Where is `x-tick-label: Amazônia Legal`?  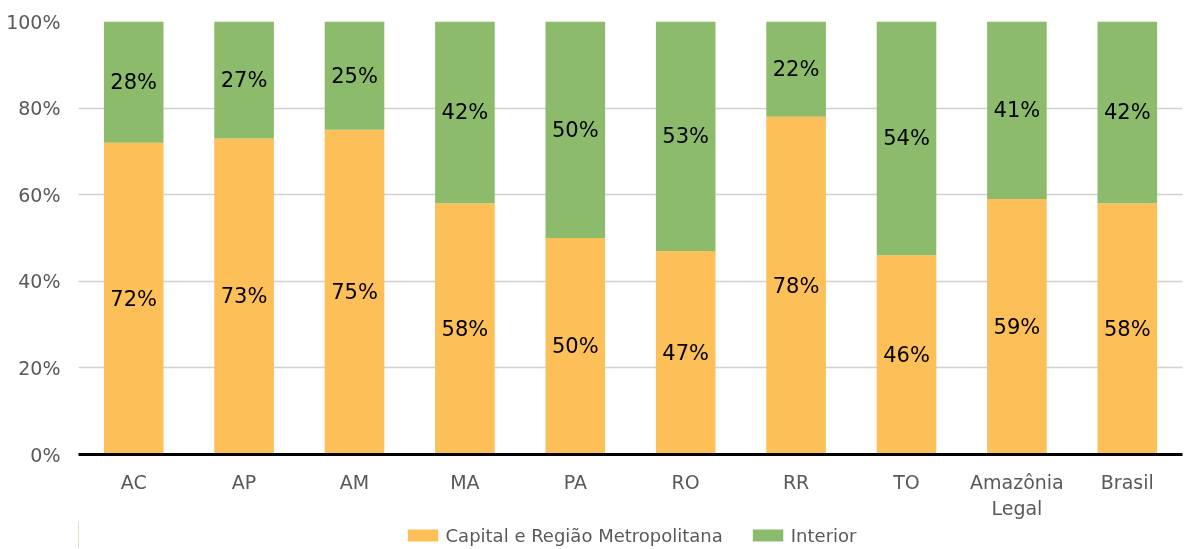 x-tick-label: Amazônia Legal is located at coordinates (1017, 494).